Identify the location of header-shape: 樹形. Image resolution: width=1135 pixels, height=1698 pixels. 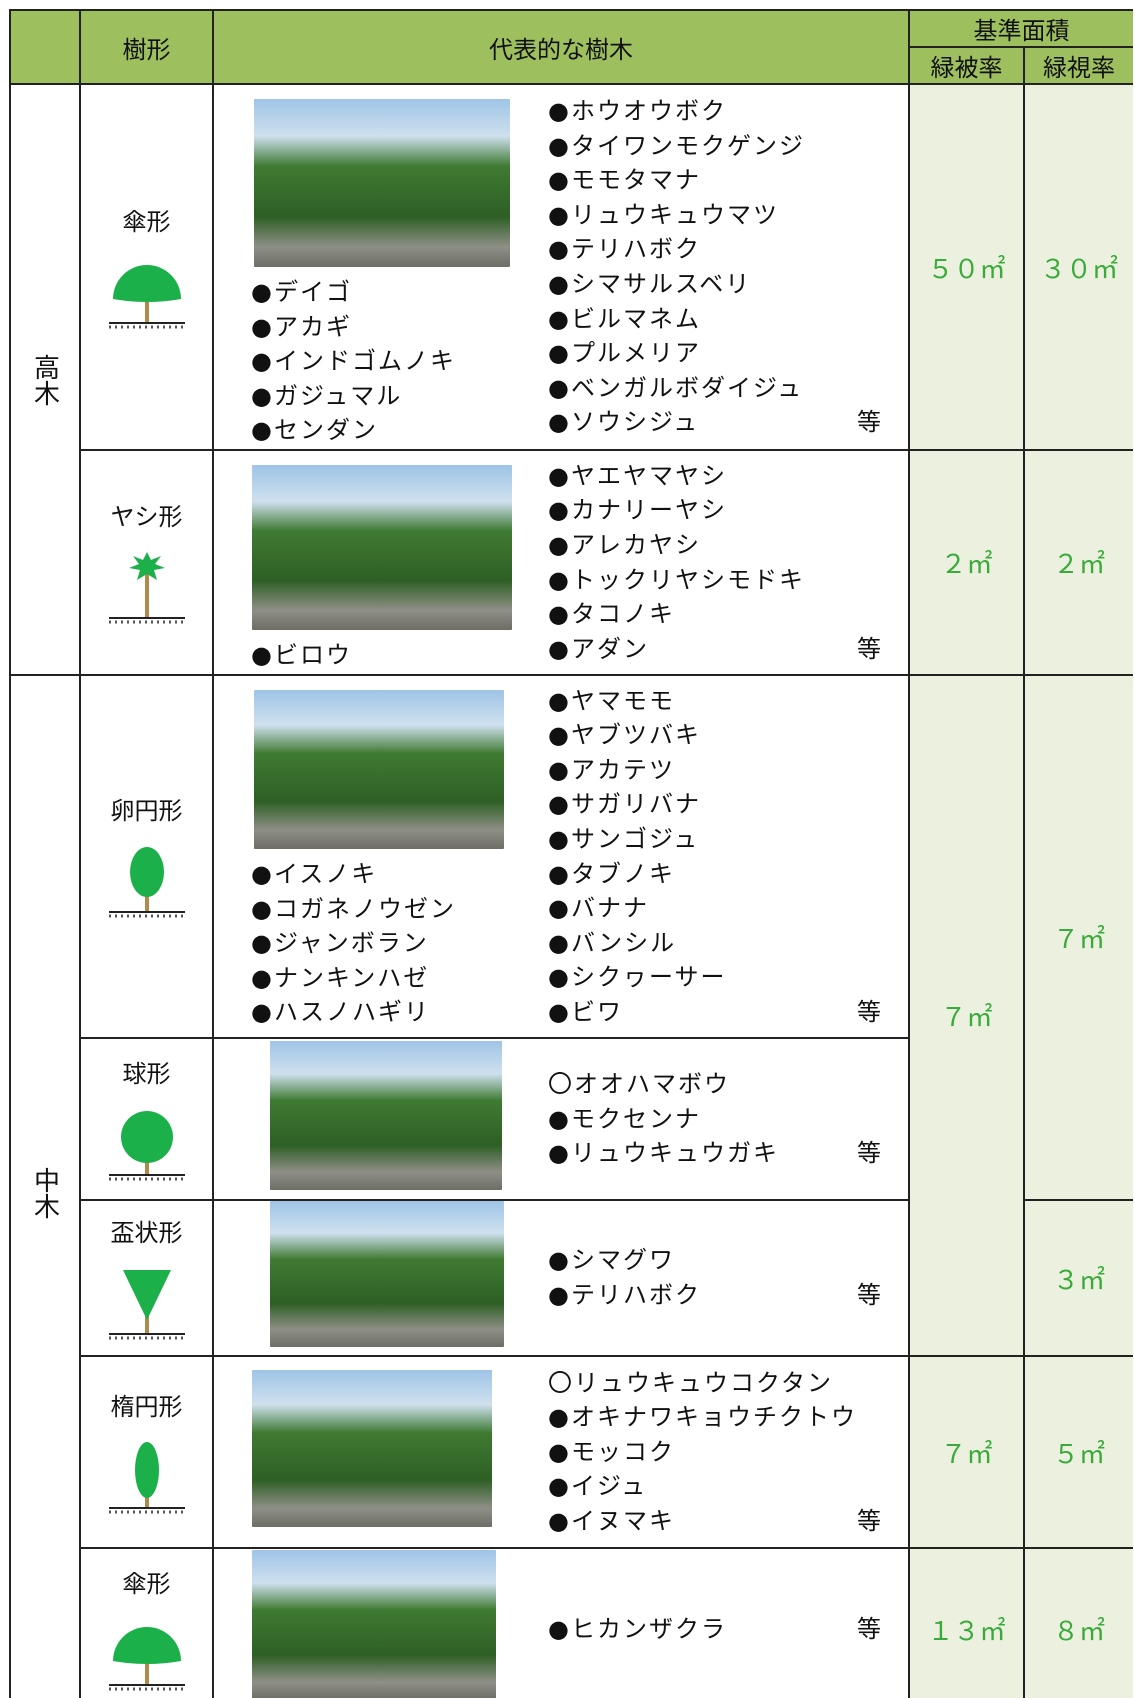
(147, 48).